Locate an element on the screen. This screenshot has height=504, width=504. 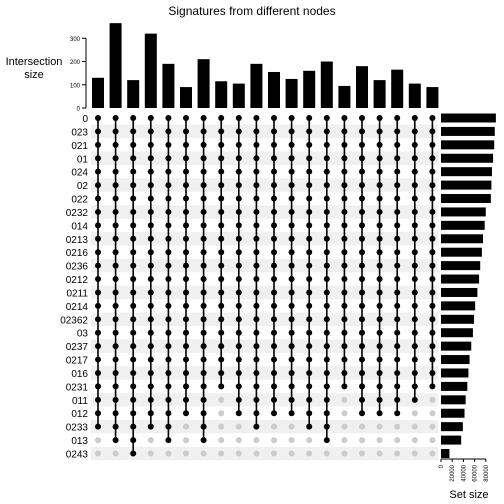
set-label: 01 is located at coordinates (83, 159).